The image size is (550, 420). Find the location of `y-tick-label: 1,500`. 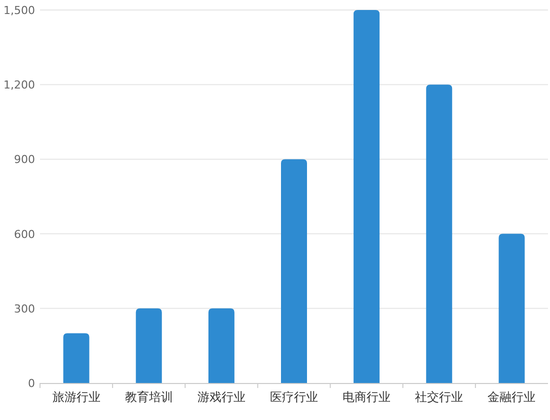

y-tick-label: 1,500 is located at coordinates (19, 10).